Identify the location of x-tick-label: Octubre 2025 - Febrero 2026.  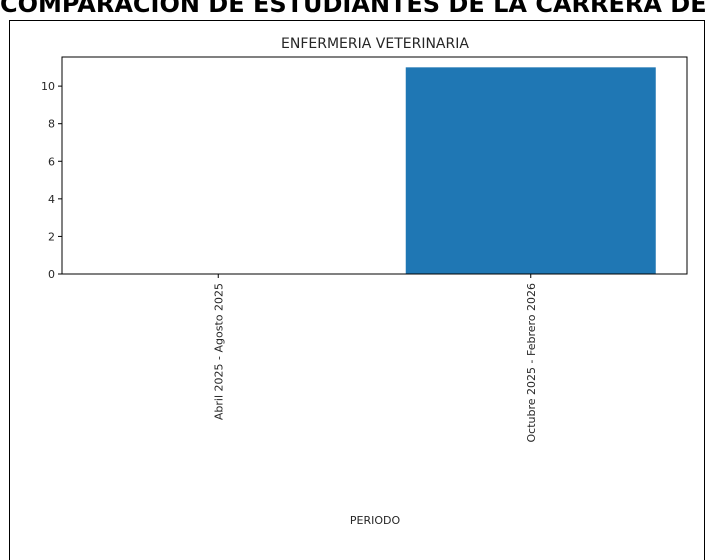
(531, 363).